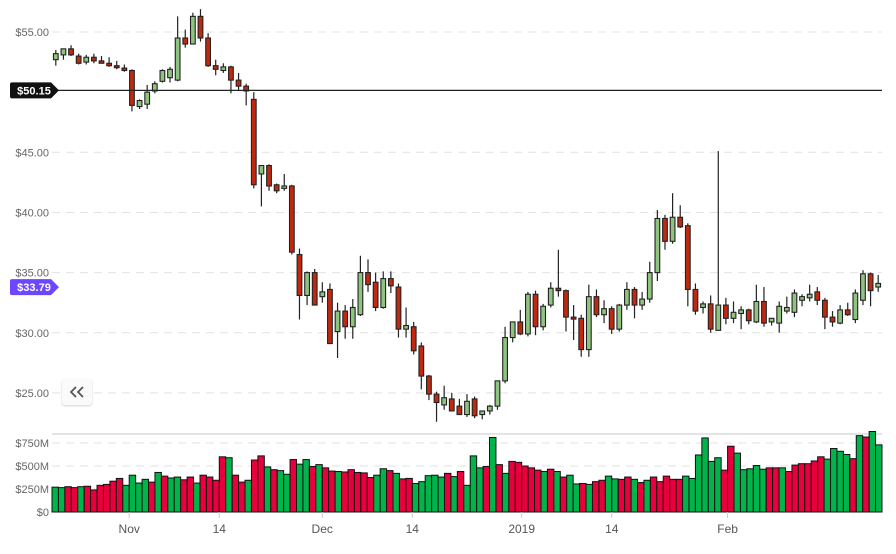 This screenshot has height=554, width=896. What do you see at coordinates (32, 153) in the screenshot?
I see `price-tick-label: $45.00` at bounding box center [32, 153].